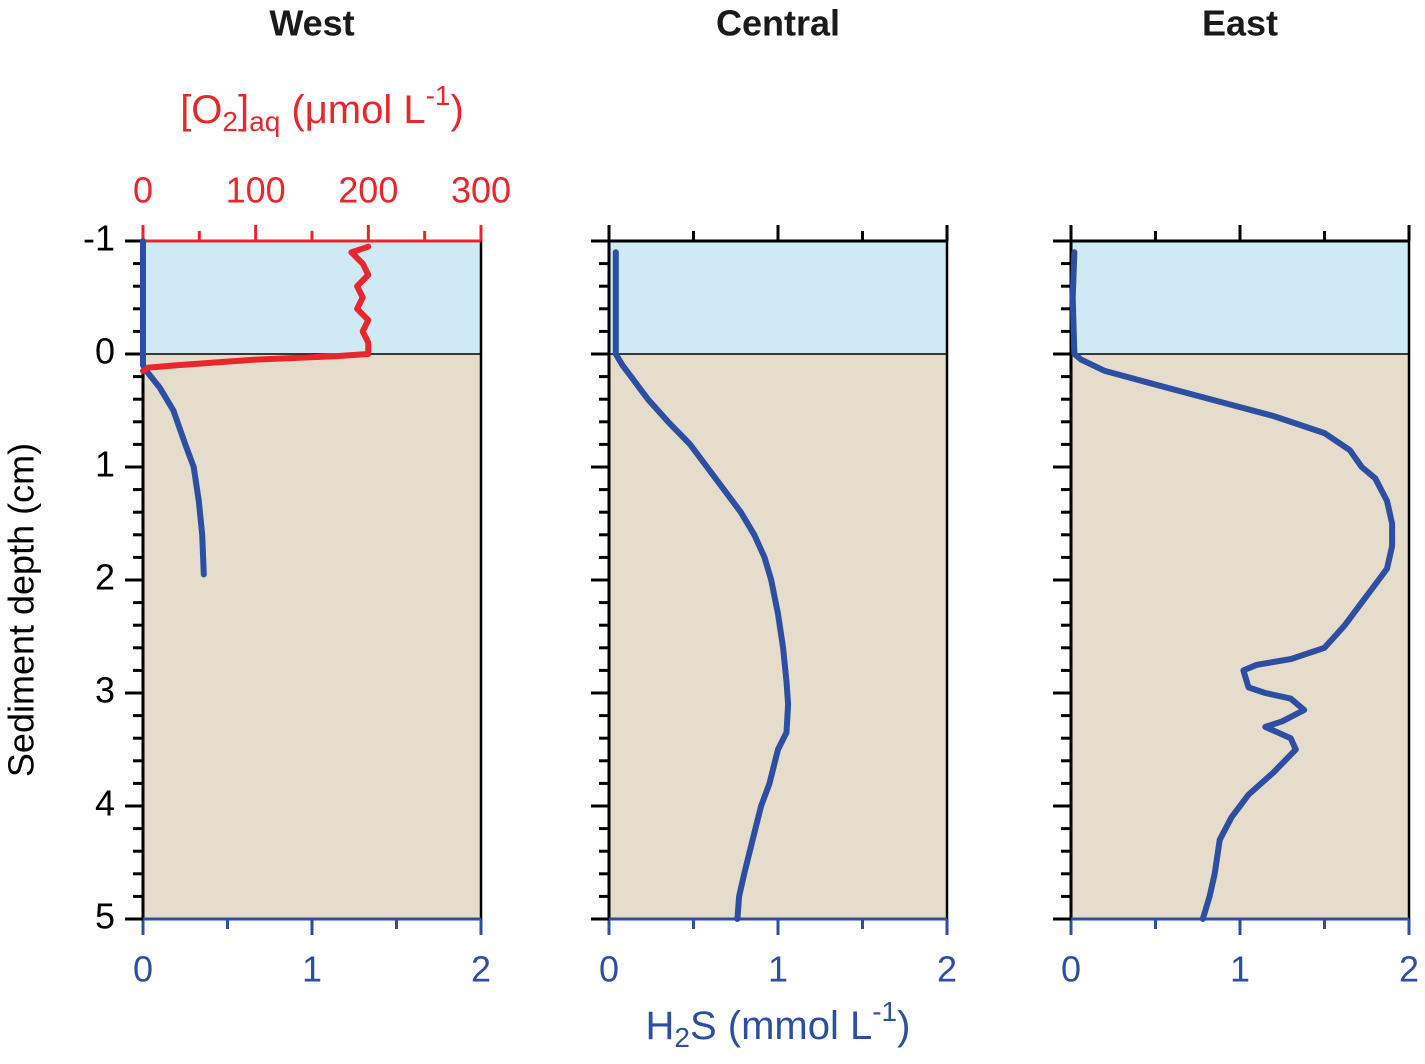  I want to click on panel-title: Central, so click(778, 23).